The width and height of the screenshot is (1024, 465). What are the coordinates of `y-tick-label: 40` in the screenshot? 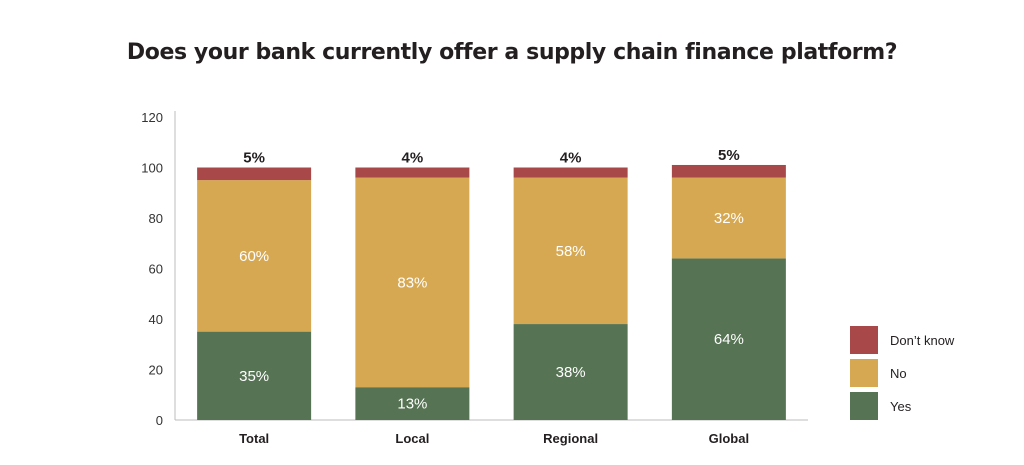 It's located at (156, 319).